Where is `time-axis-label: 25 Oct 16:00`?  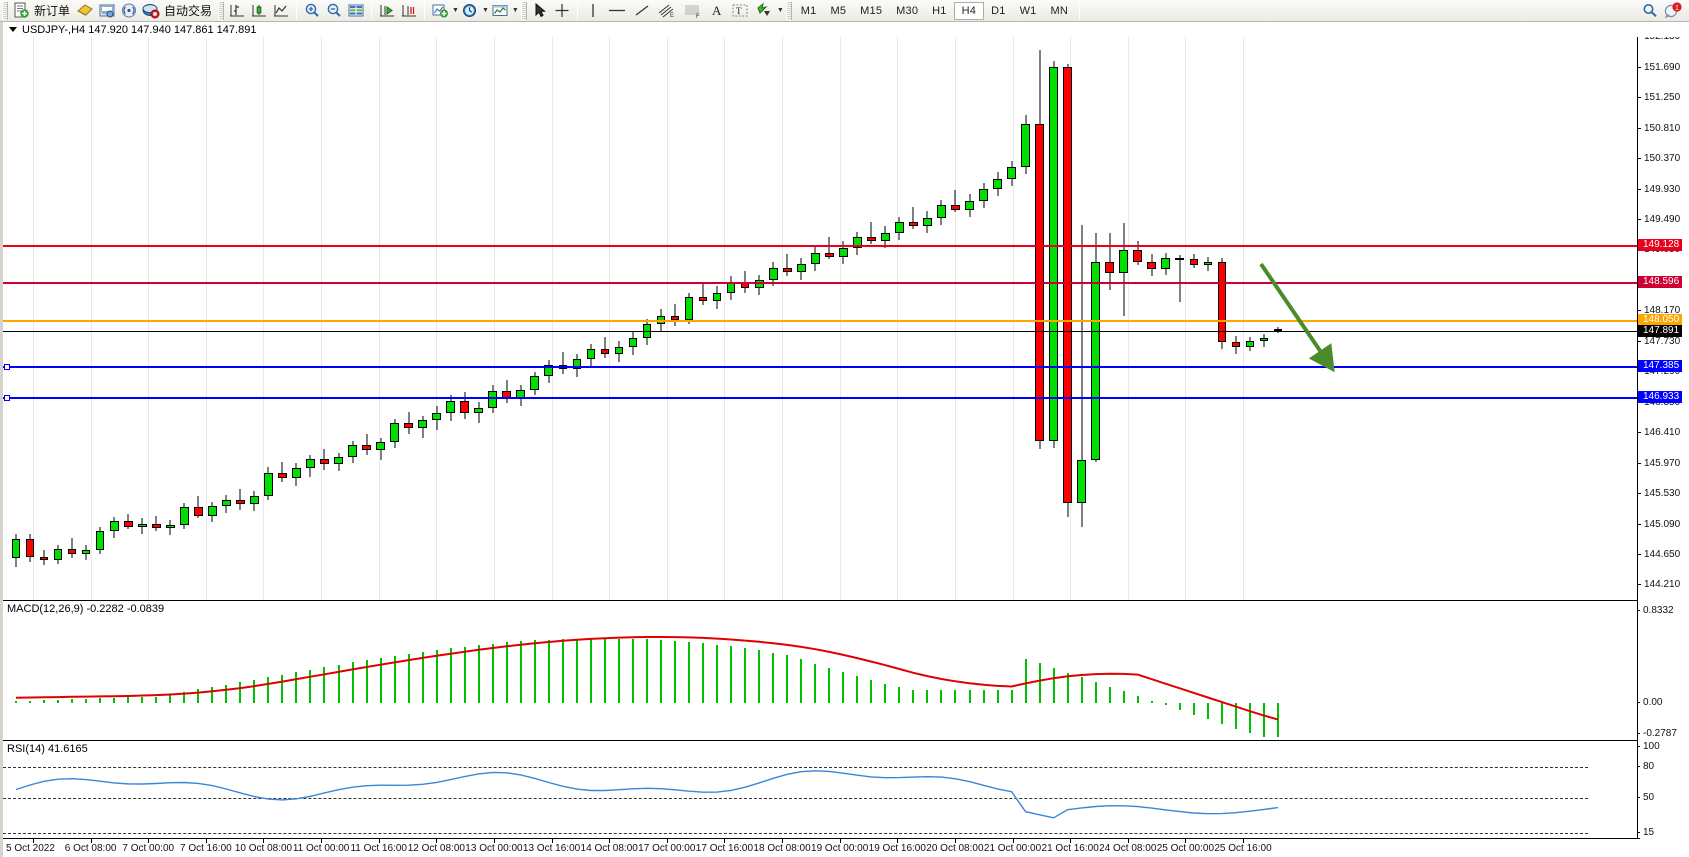 time-axis-label: 25 Oct 16:00 is located at coordinates (1243, 848).